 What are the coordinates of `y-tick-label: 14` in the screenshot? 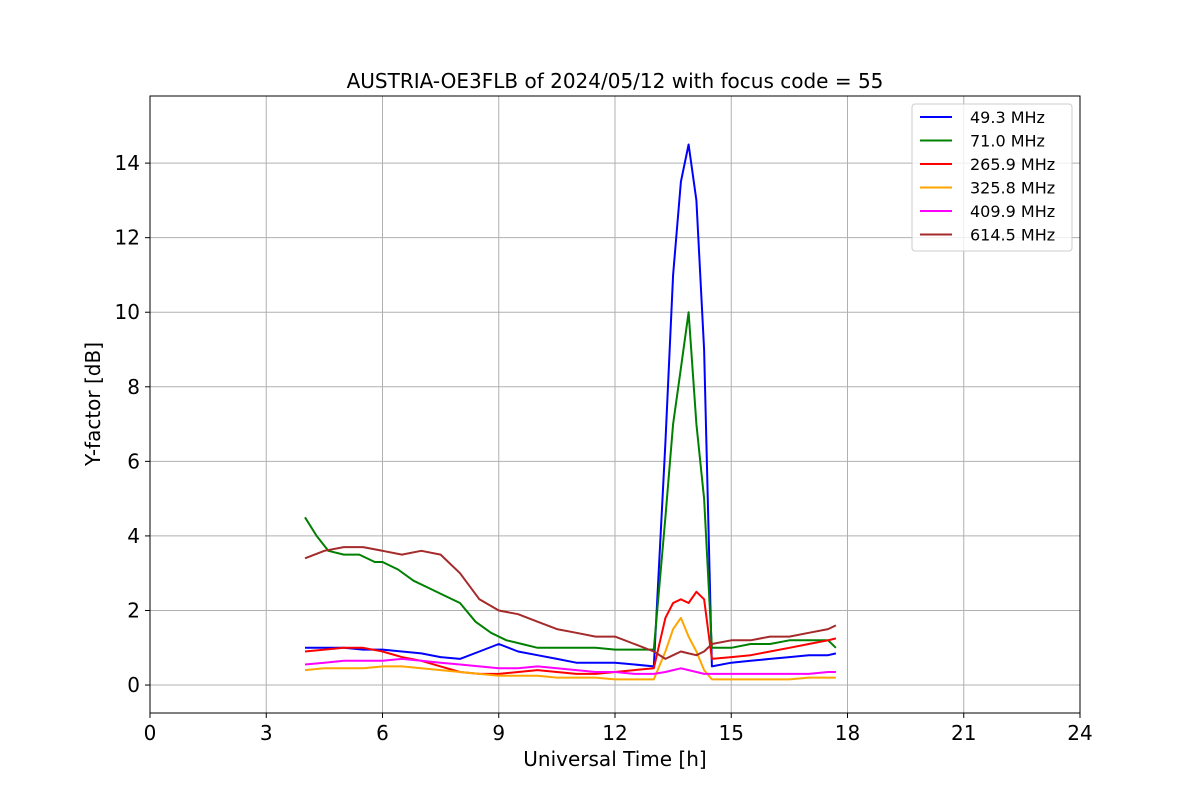 It's located at (127, 163).